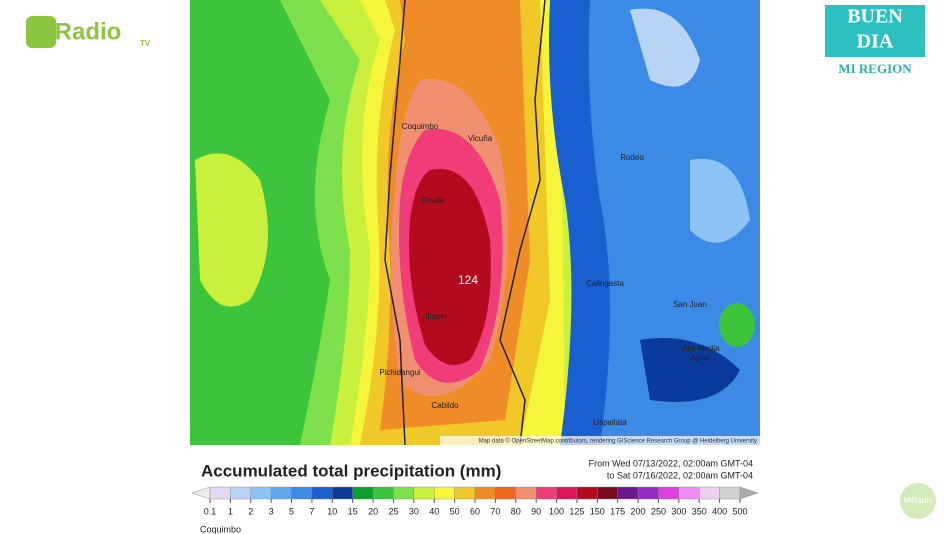 The image size is (950, 534). Describe the element at coordinates (271, 511) in the screenshot. I see `scale-label: 3` at that location.